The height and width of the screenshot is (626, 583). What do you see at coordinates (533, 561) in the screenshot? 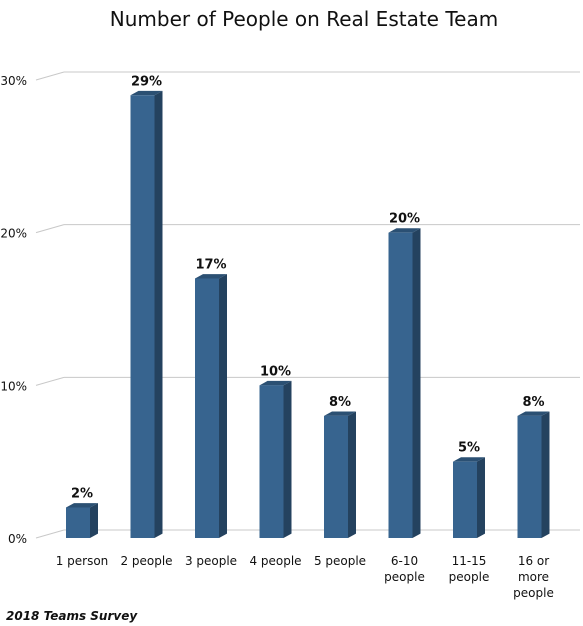
I see `x-tick-label: 16 or` at bounding box center [533, 561].